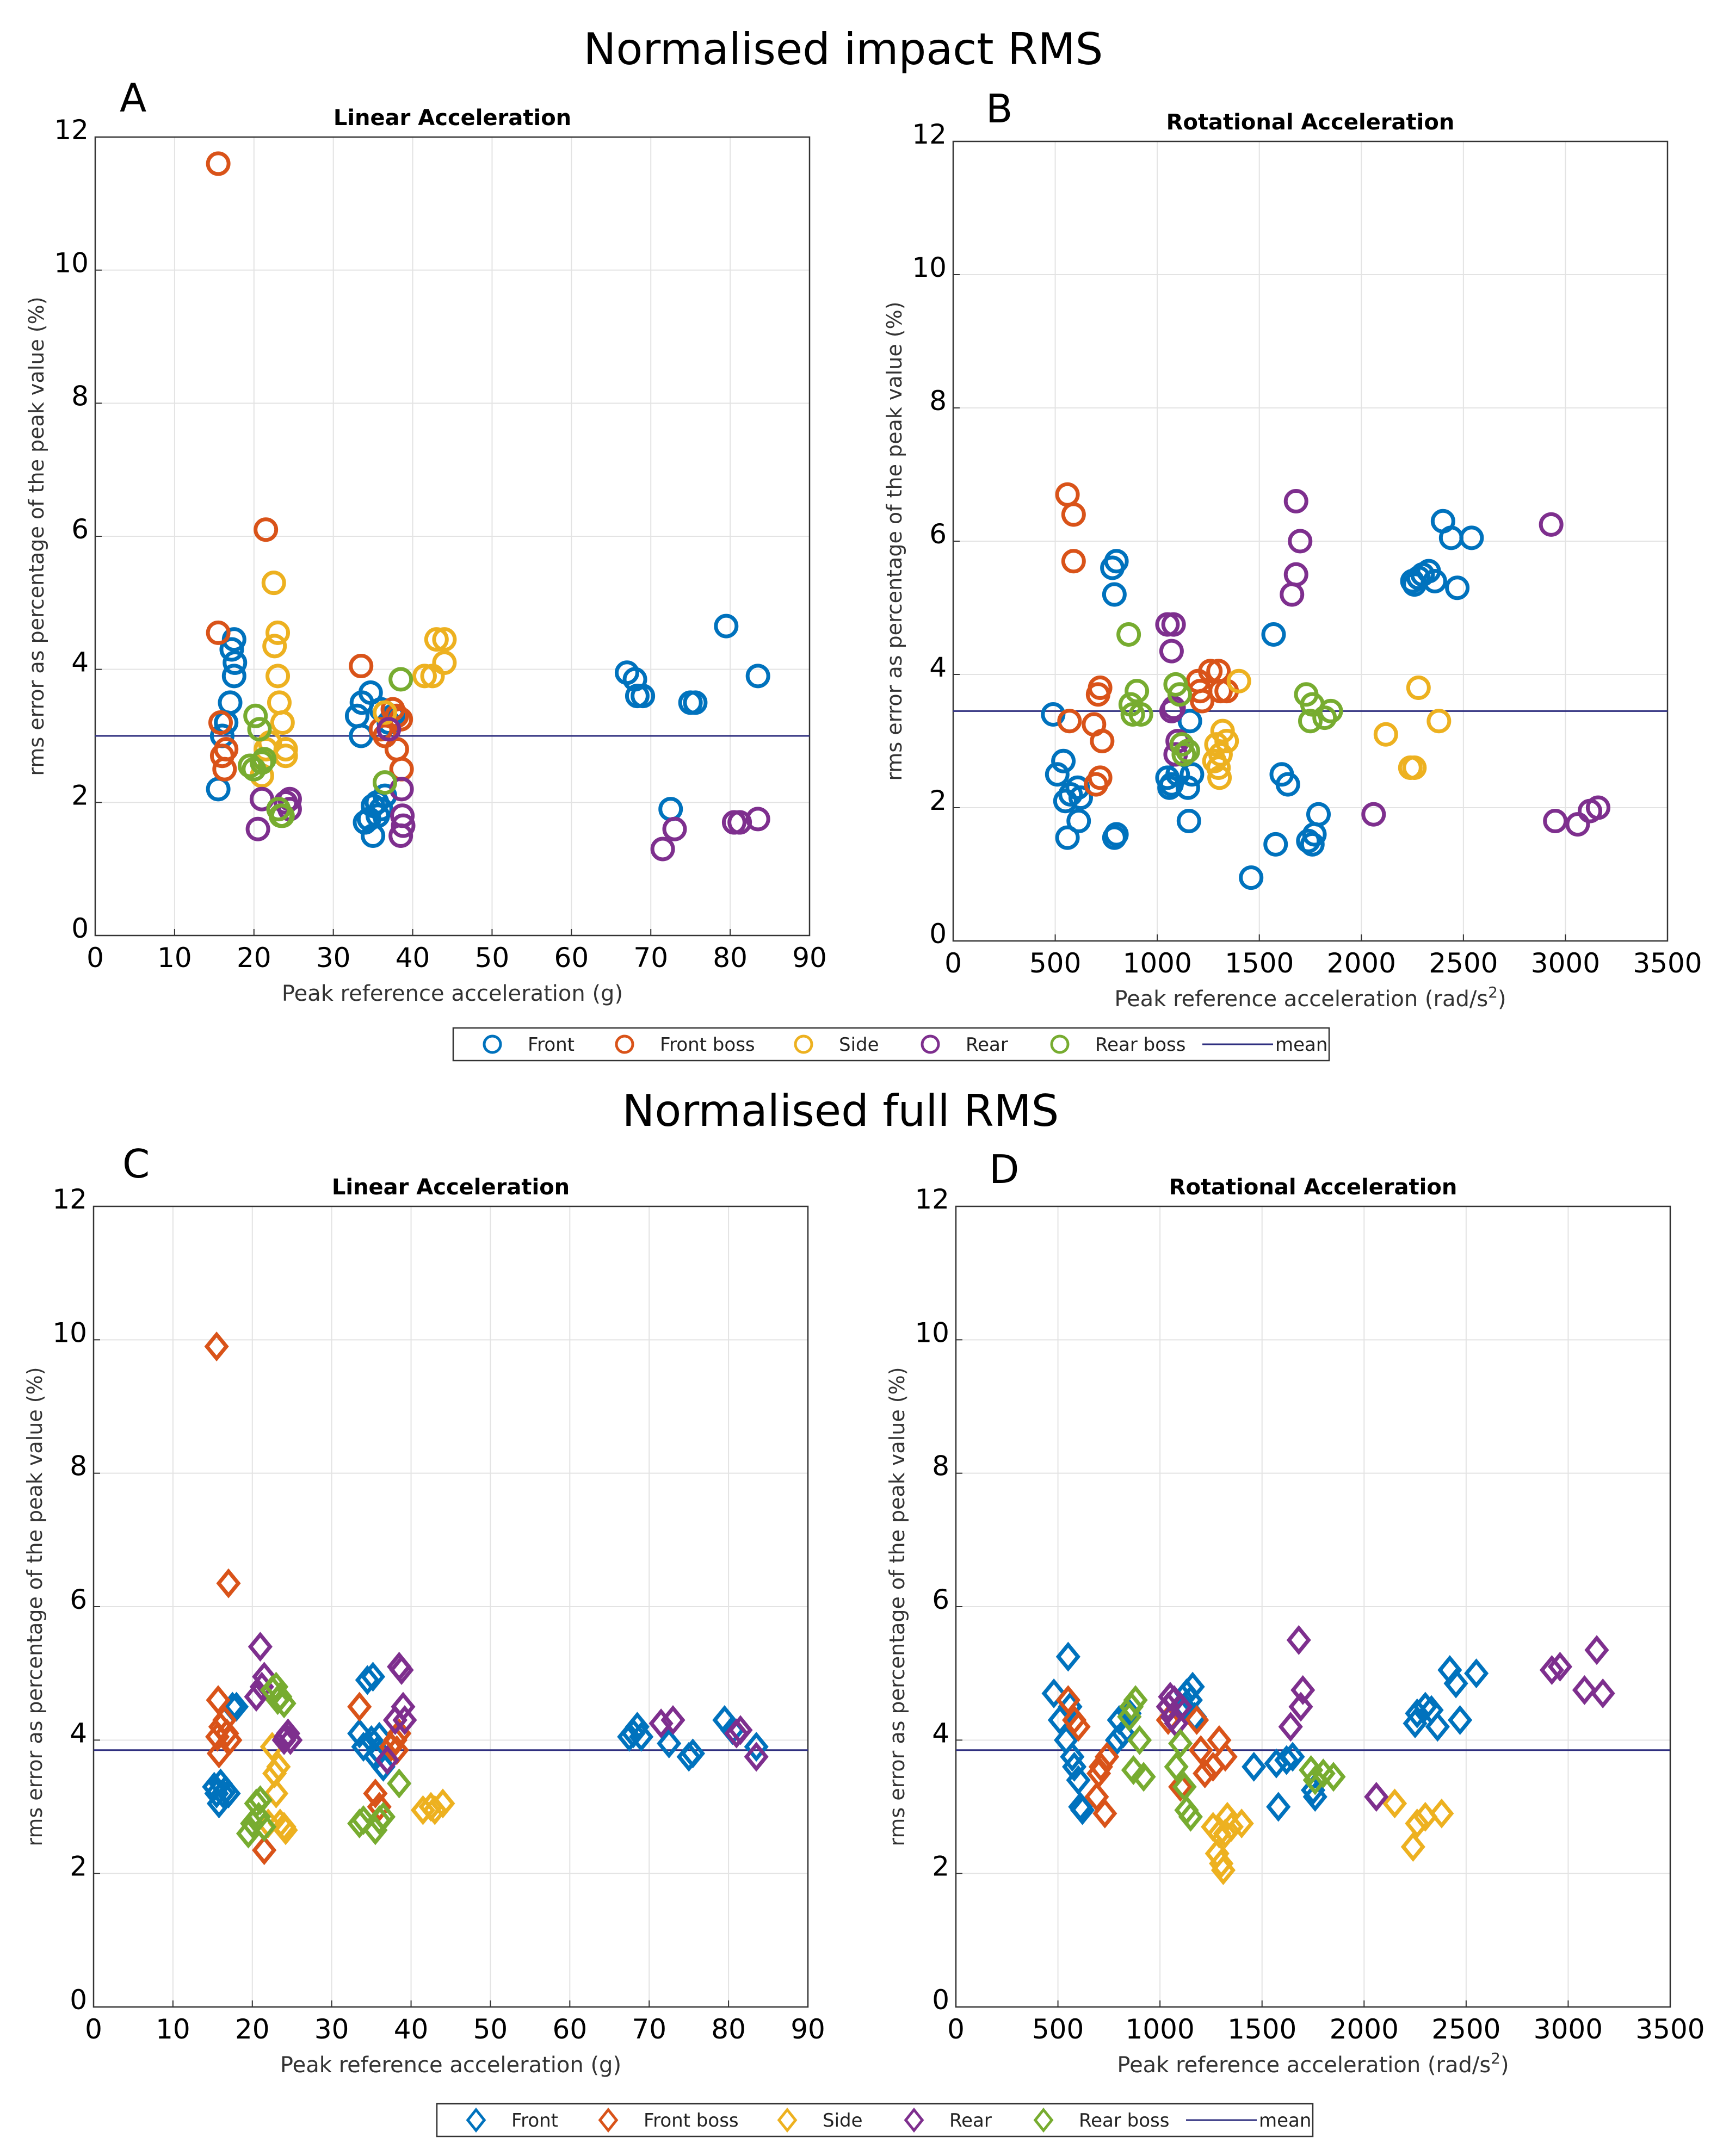  What do you see at coordinates (253, 2029) in the screenshot?
I see `x-tick-label: 20` at bounding box center [253, 2029].